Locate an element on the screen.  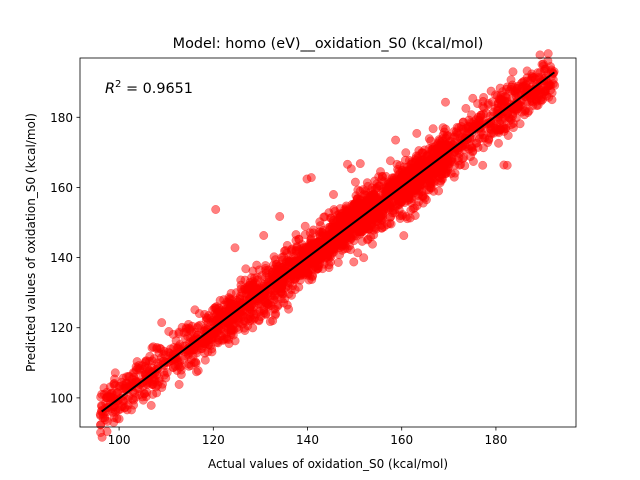
r-squared-value: 0.9651 is located at coordinates (168, 89).